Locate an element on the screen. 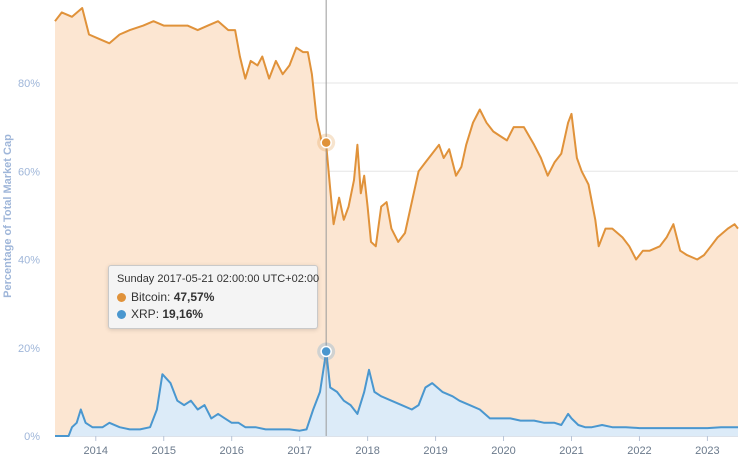  y-tick-label: 40% is located at coordinates (29, 261).